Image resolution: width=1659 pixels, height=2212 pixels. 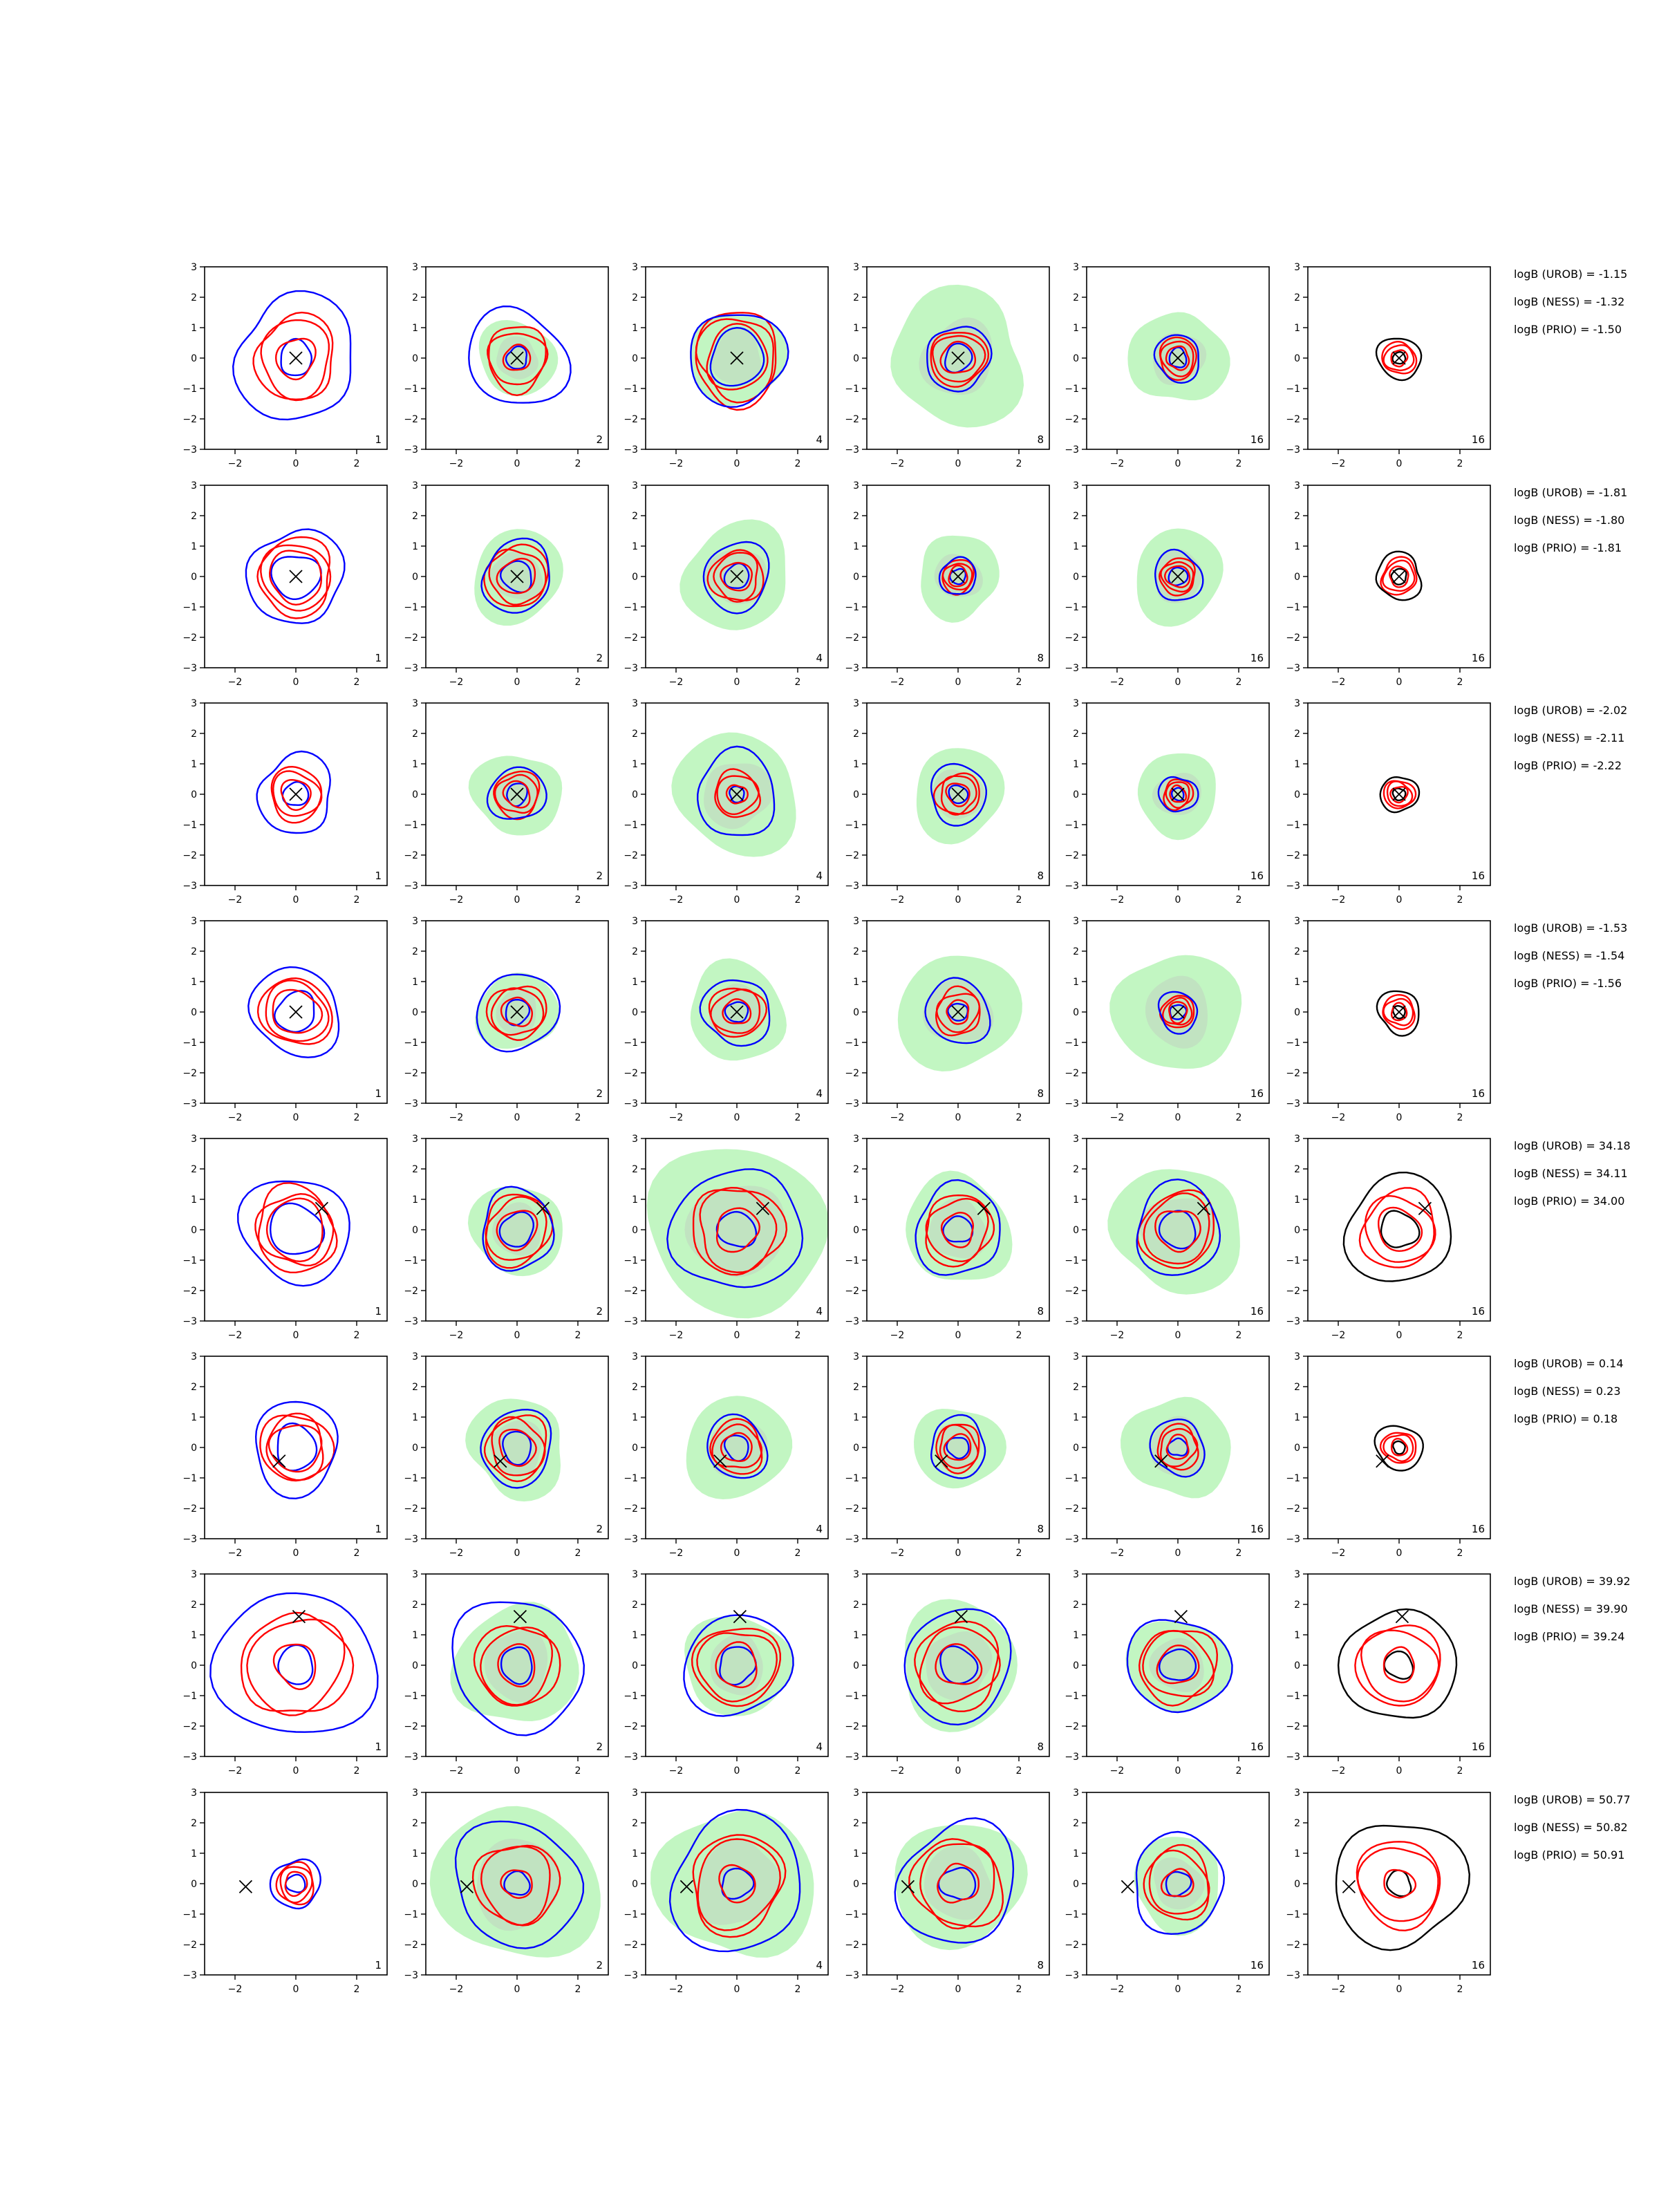 I want to click on panel-r8-c4: −2 0 2 3 2 1 0 −1 −2 −3 8, so click(x=948, y=1891).